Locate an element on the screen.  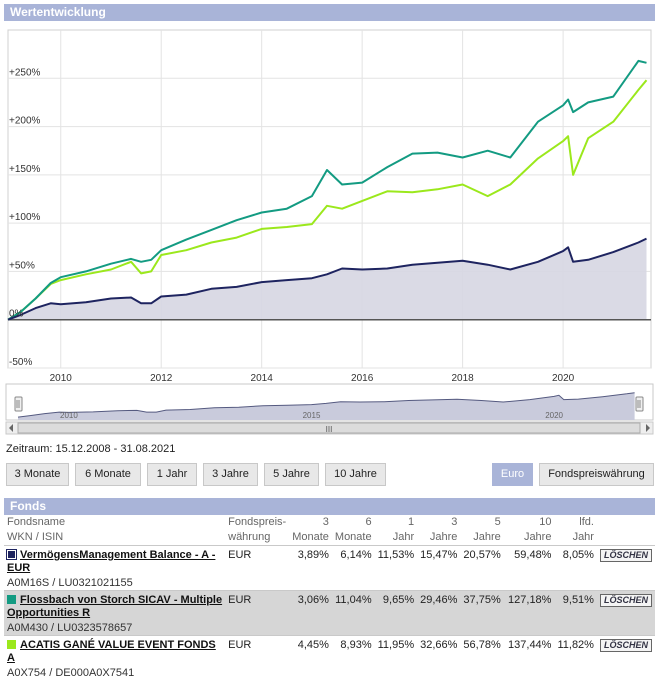
fund-name-link: VermögensManagement Balance - A - EUR is located at coordinates (111, 561).